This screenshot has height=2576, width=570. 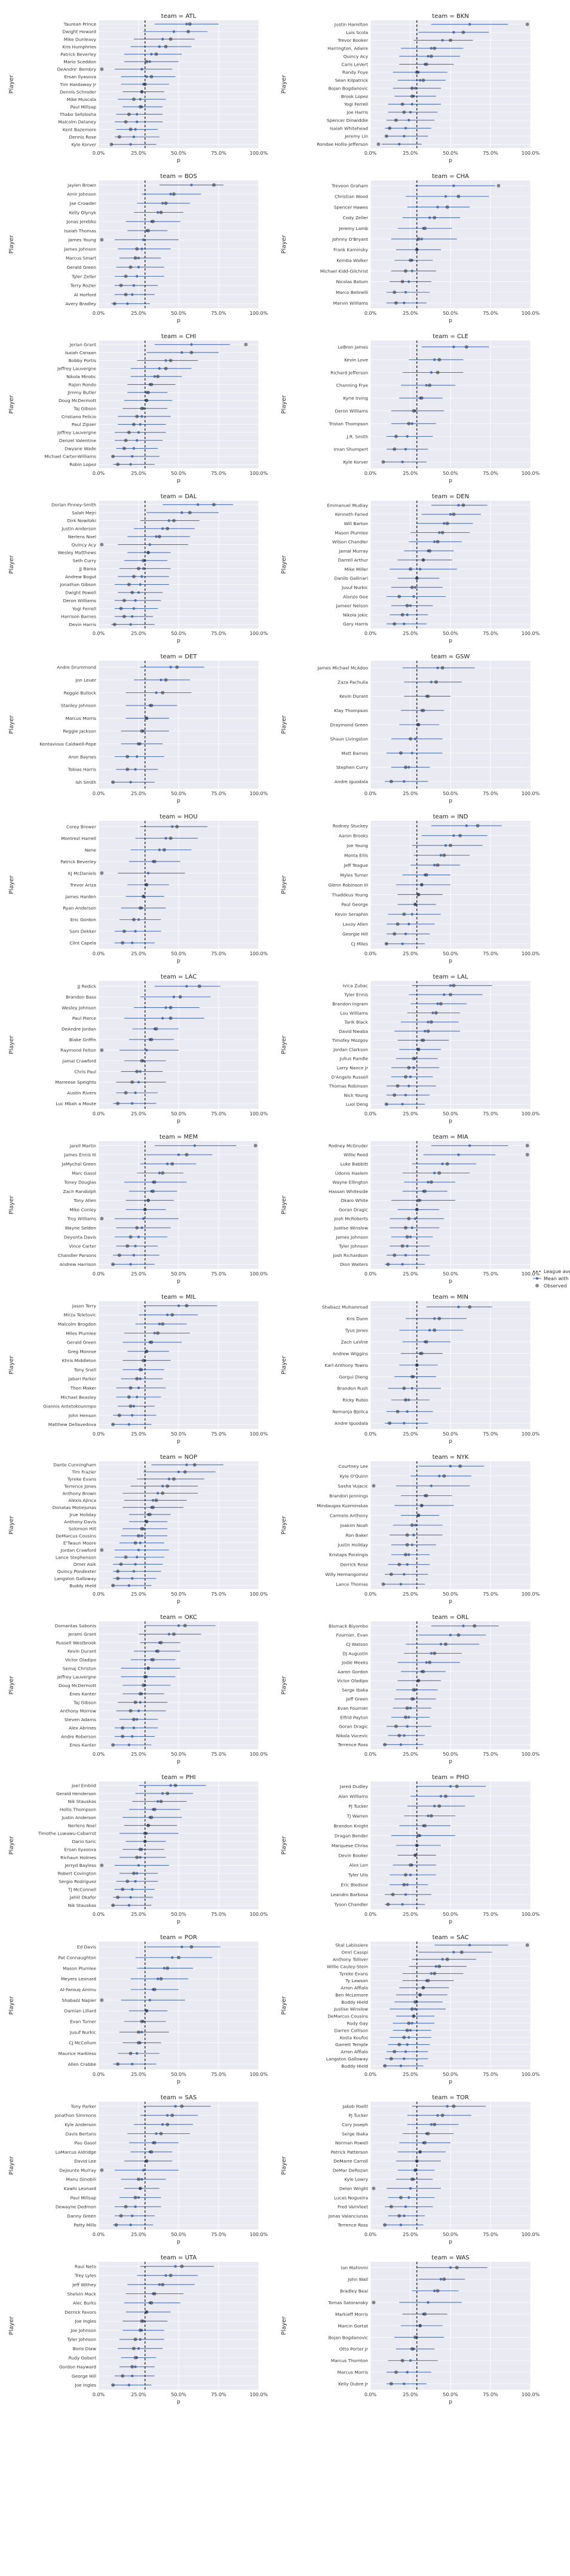 What do you see at coordinates (351, 1995) in the screenshot?
I see `player-label: Ben McLemore` at bounding box center [351, 1995].